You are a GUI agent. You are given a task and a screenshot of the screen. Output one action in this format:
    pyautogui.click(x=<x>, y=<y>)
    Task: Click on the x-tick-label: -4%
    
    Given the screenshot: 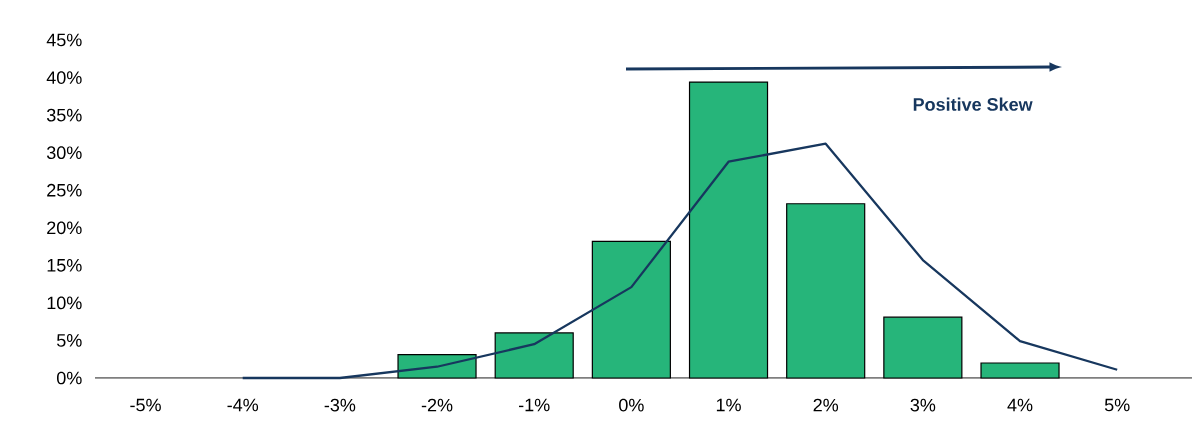 What is the action you would take?
    pyautogui.click(x=243, y=405)
    